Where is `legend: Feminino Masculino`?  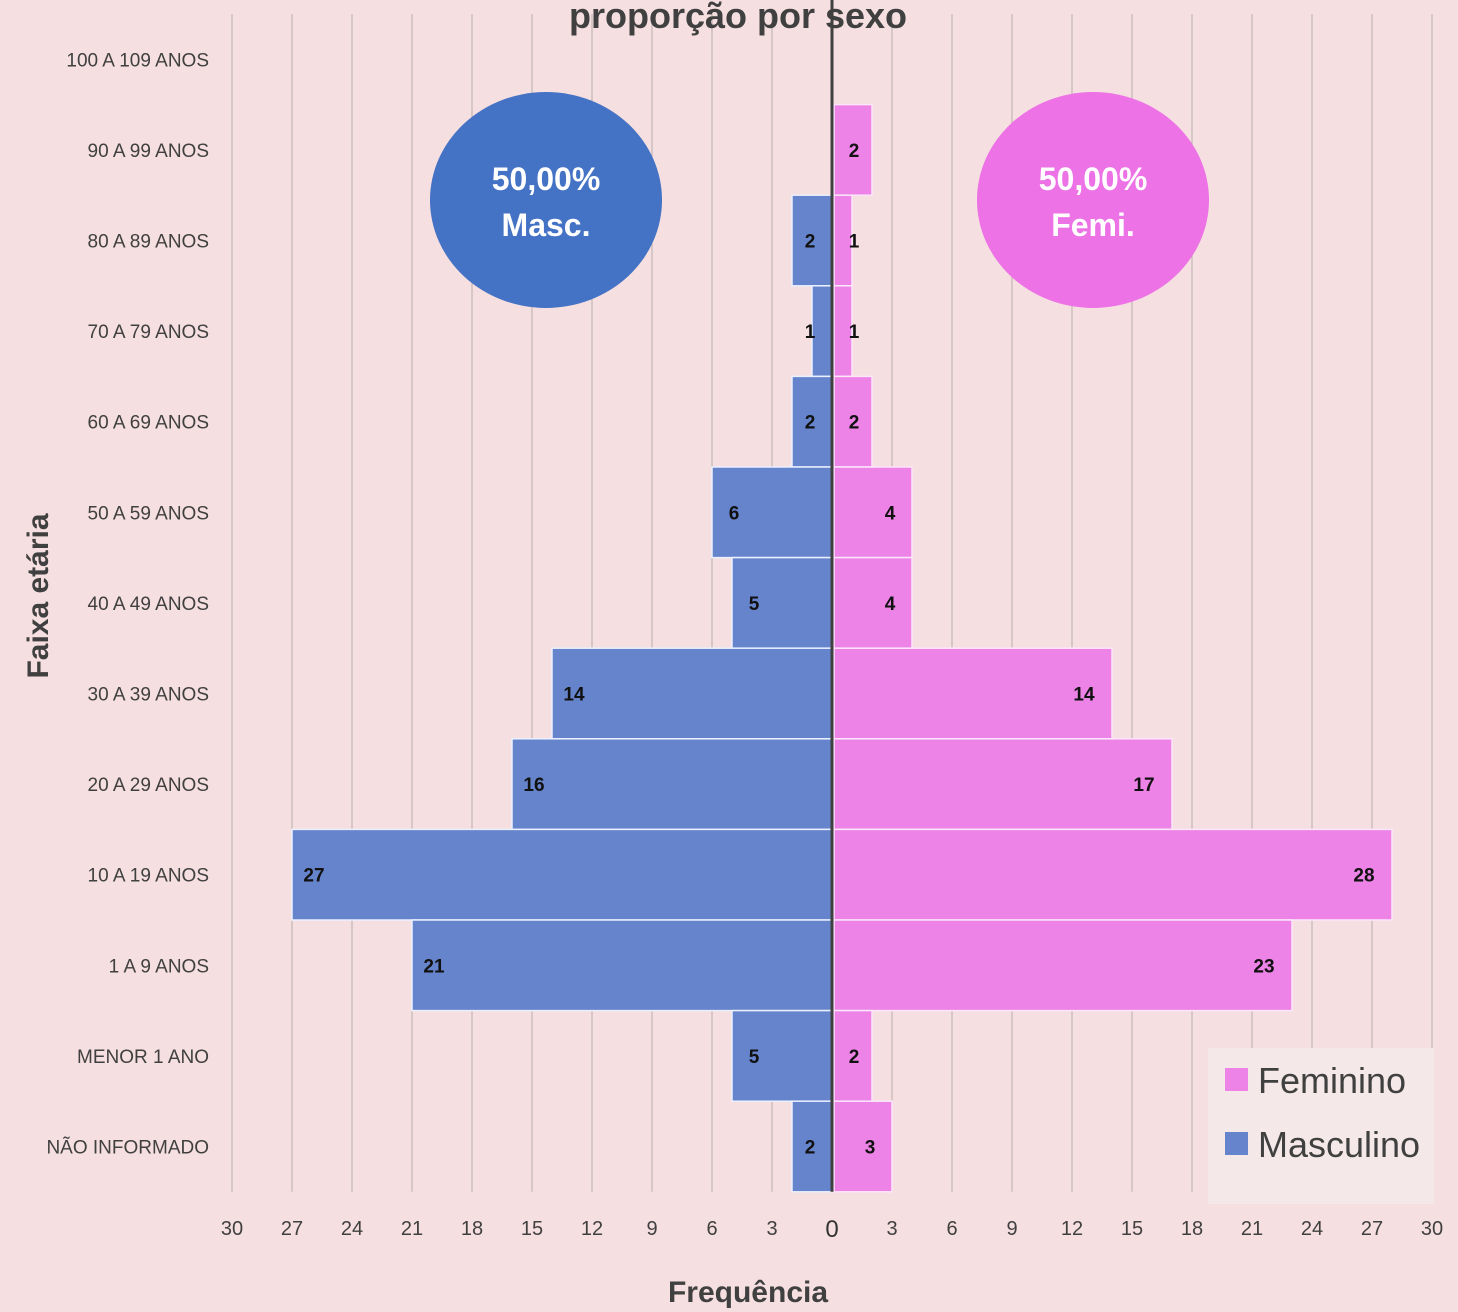 legend: Feminino Masculino is located at coordinates (1321, 1126).